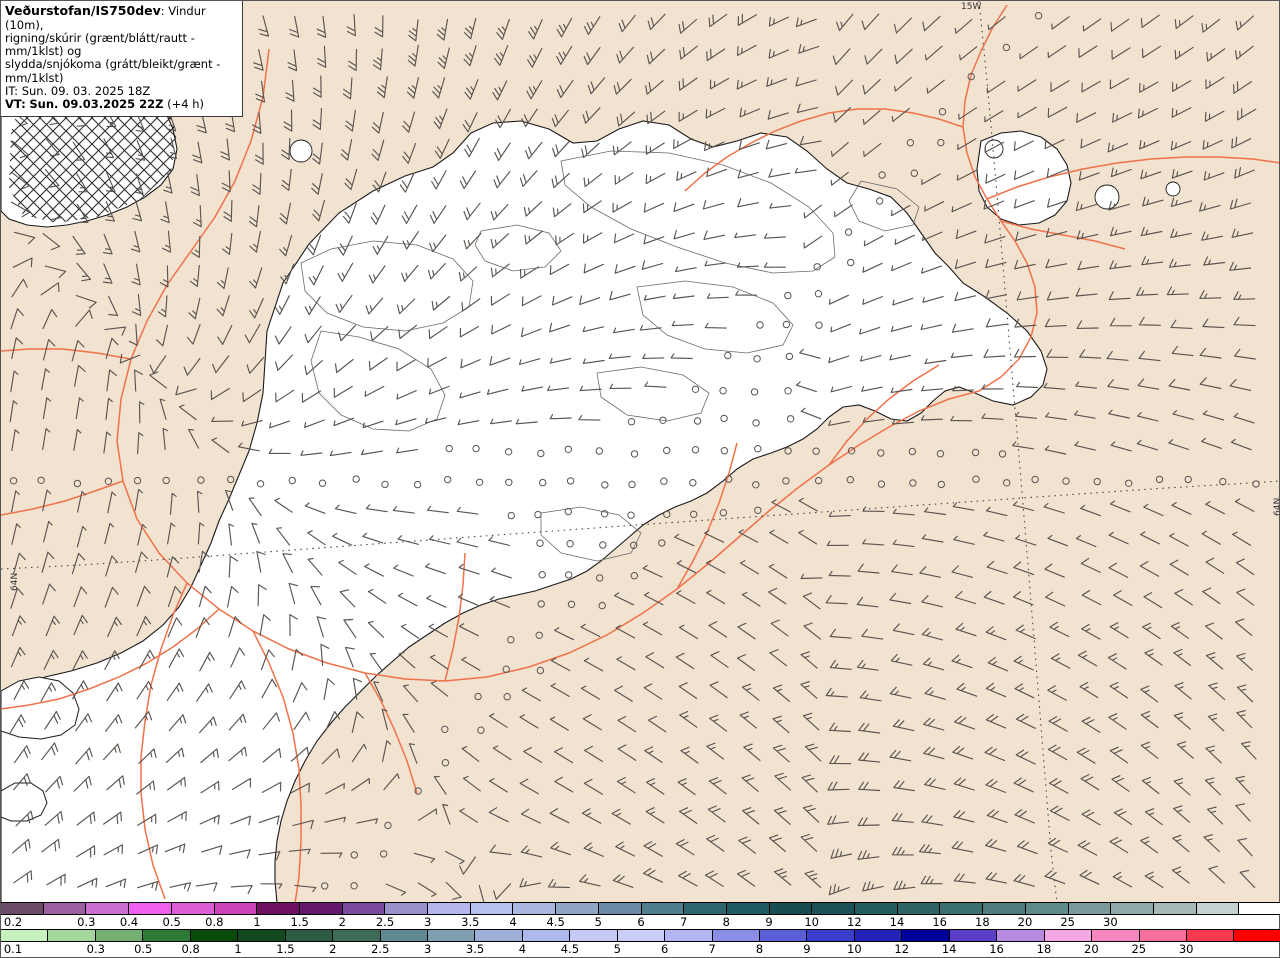  Describe the element at coordinates (12, 91) in the screenshot. I see `init-time-label: IT:` at that location.